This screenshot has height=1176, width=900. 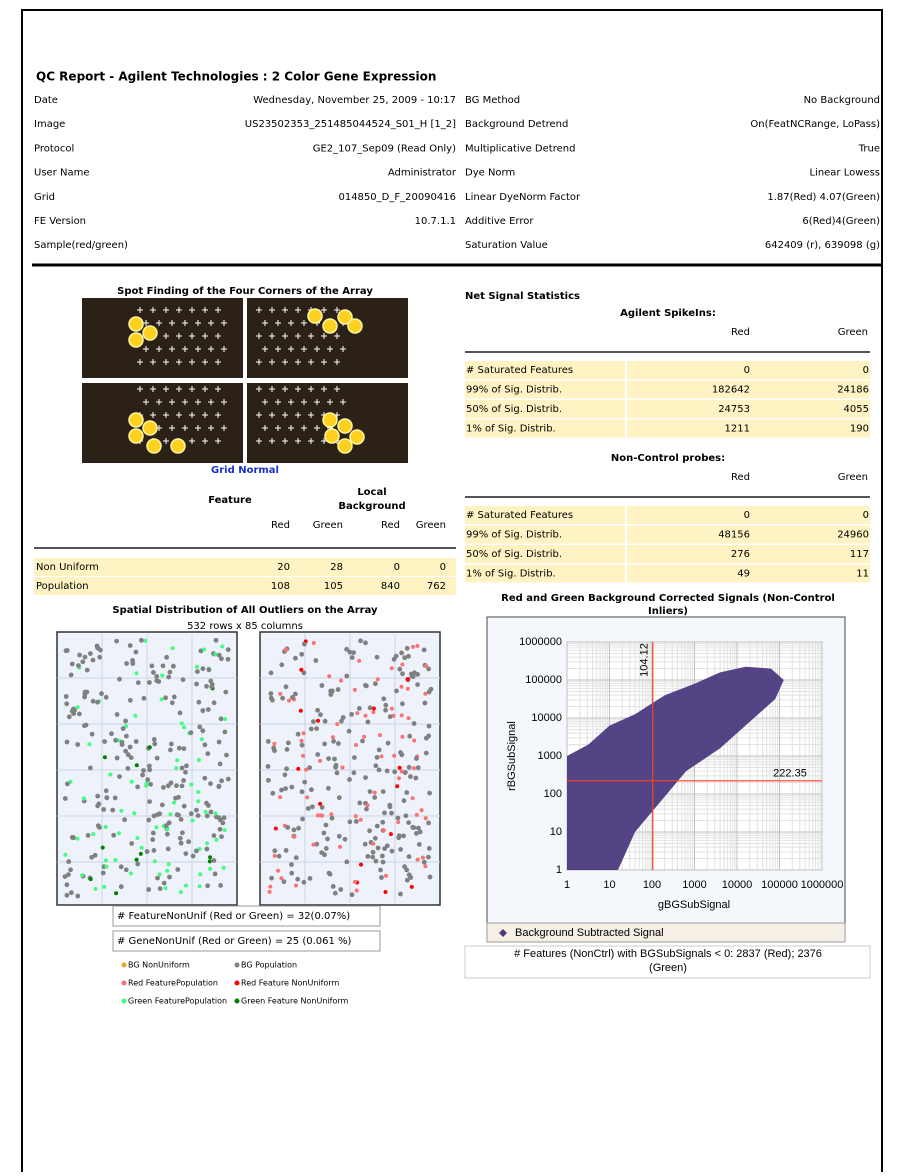 I want to click on legend-marker, so click(x=503, y=933).